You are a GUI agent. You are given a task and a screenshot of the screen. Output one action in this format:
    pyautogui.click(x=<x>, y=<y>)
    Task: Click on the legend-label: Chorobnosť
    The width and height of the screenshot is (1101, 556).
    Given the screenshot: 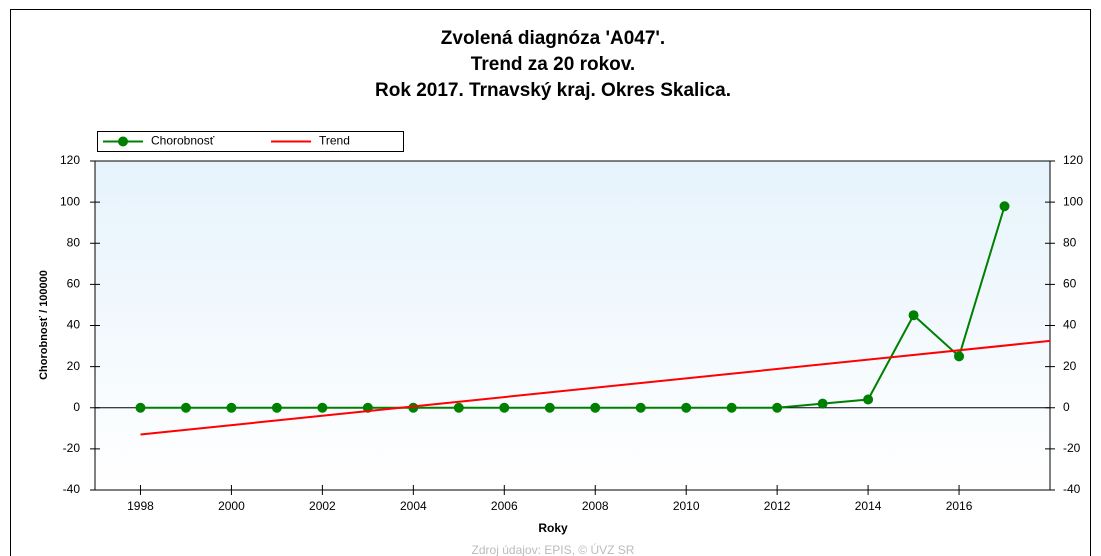 What is the action you would take?
    pyautogui.click(x=183, y=141)
    